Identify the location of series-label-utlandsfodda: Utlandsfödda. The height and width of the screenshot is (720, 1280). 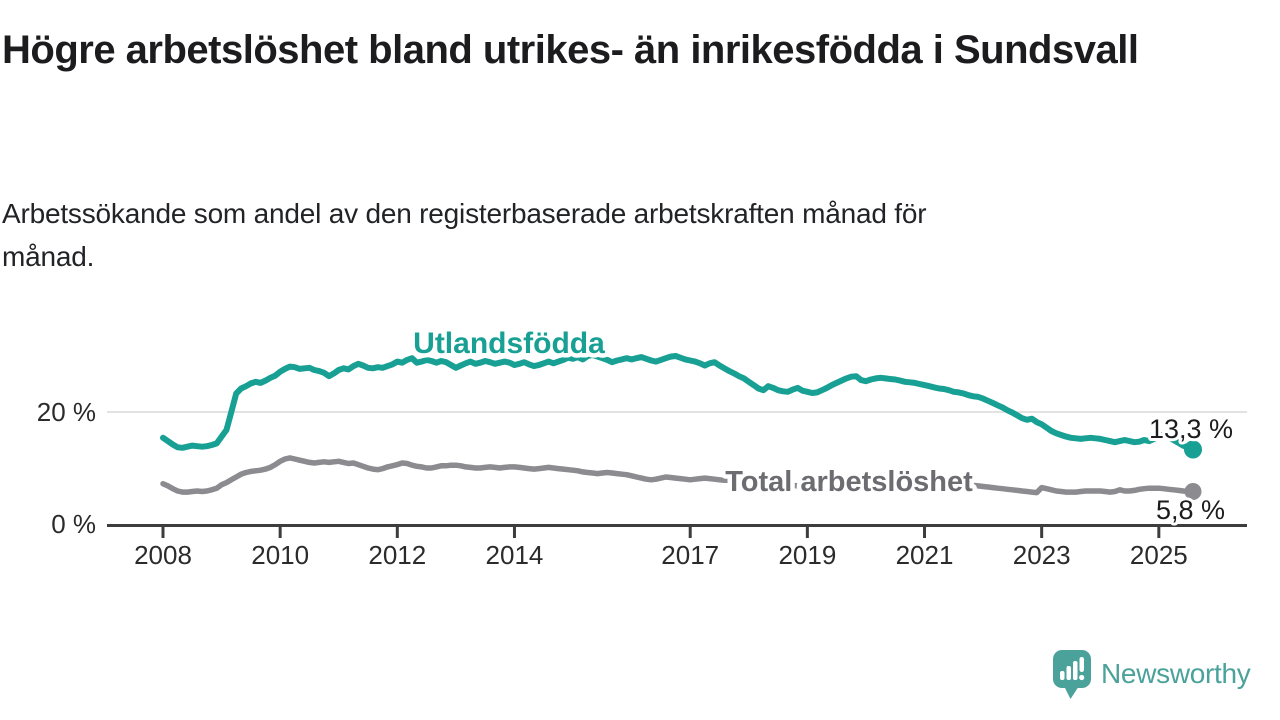
(509, 343).